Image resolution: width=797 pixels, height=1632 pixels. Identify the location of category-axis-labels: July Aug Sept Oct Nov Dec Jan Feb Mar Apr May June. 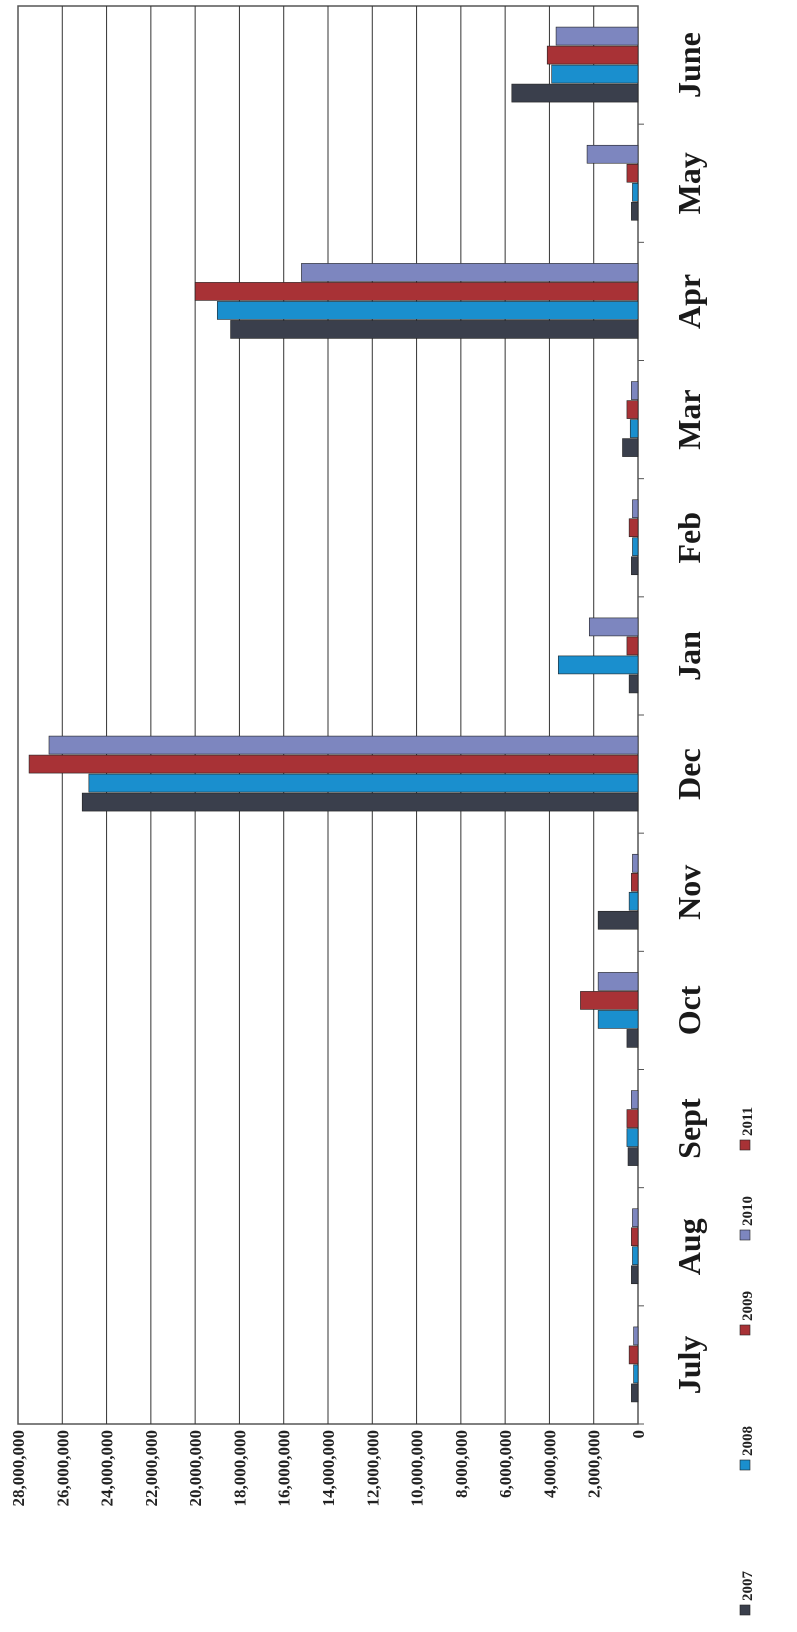
(689, 713).